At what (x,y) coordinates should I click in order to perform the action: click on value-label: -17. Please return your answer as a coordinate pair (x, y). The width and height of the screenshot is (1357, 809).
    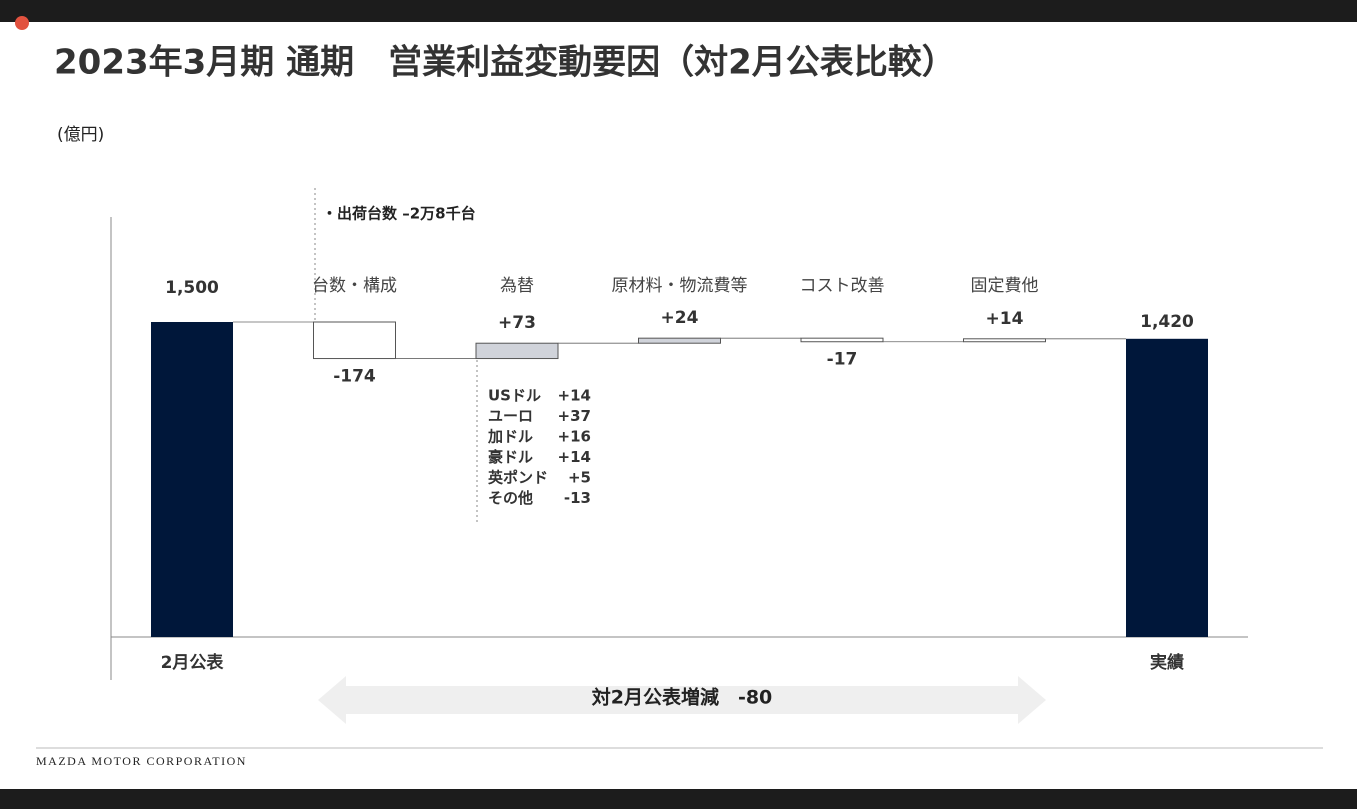
    Looking at the image, I should click on (842, 360).